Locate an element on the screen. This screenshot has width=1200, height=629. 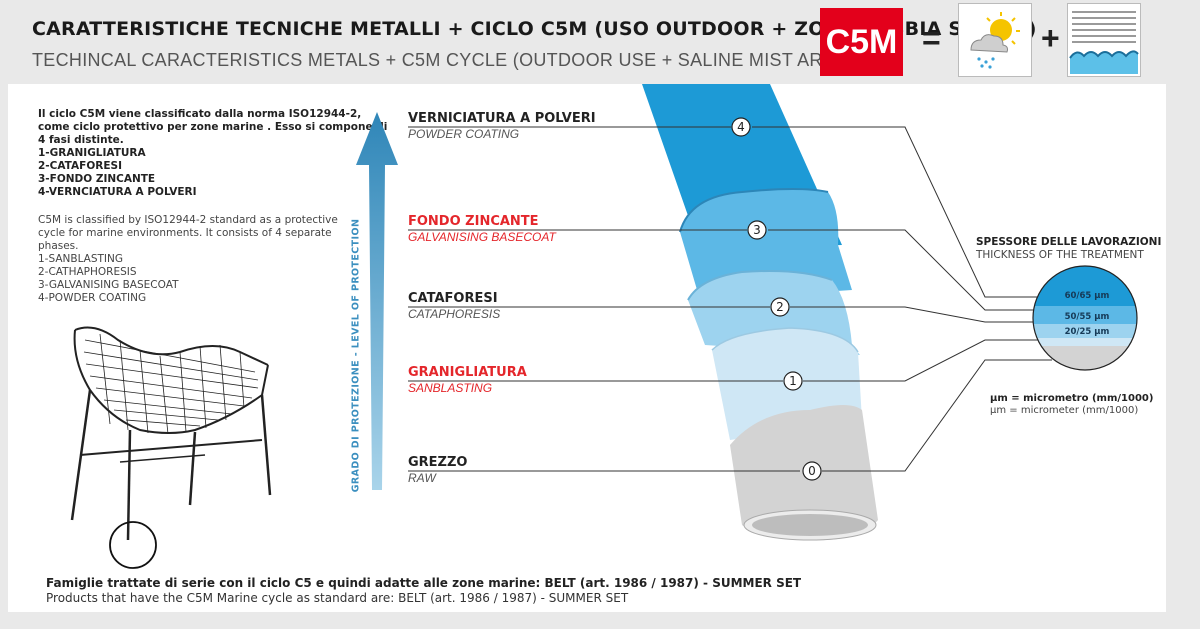
chair-illustration is located at coordinates (171, 433).